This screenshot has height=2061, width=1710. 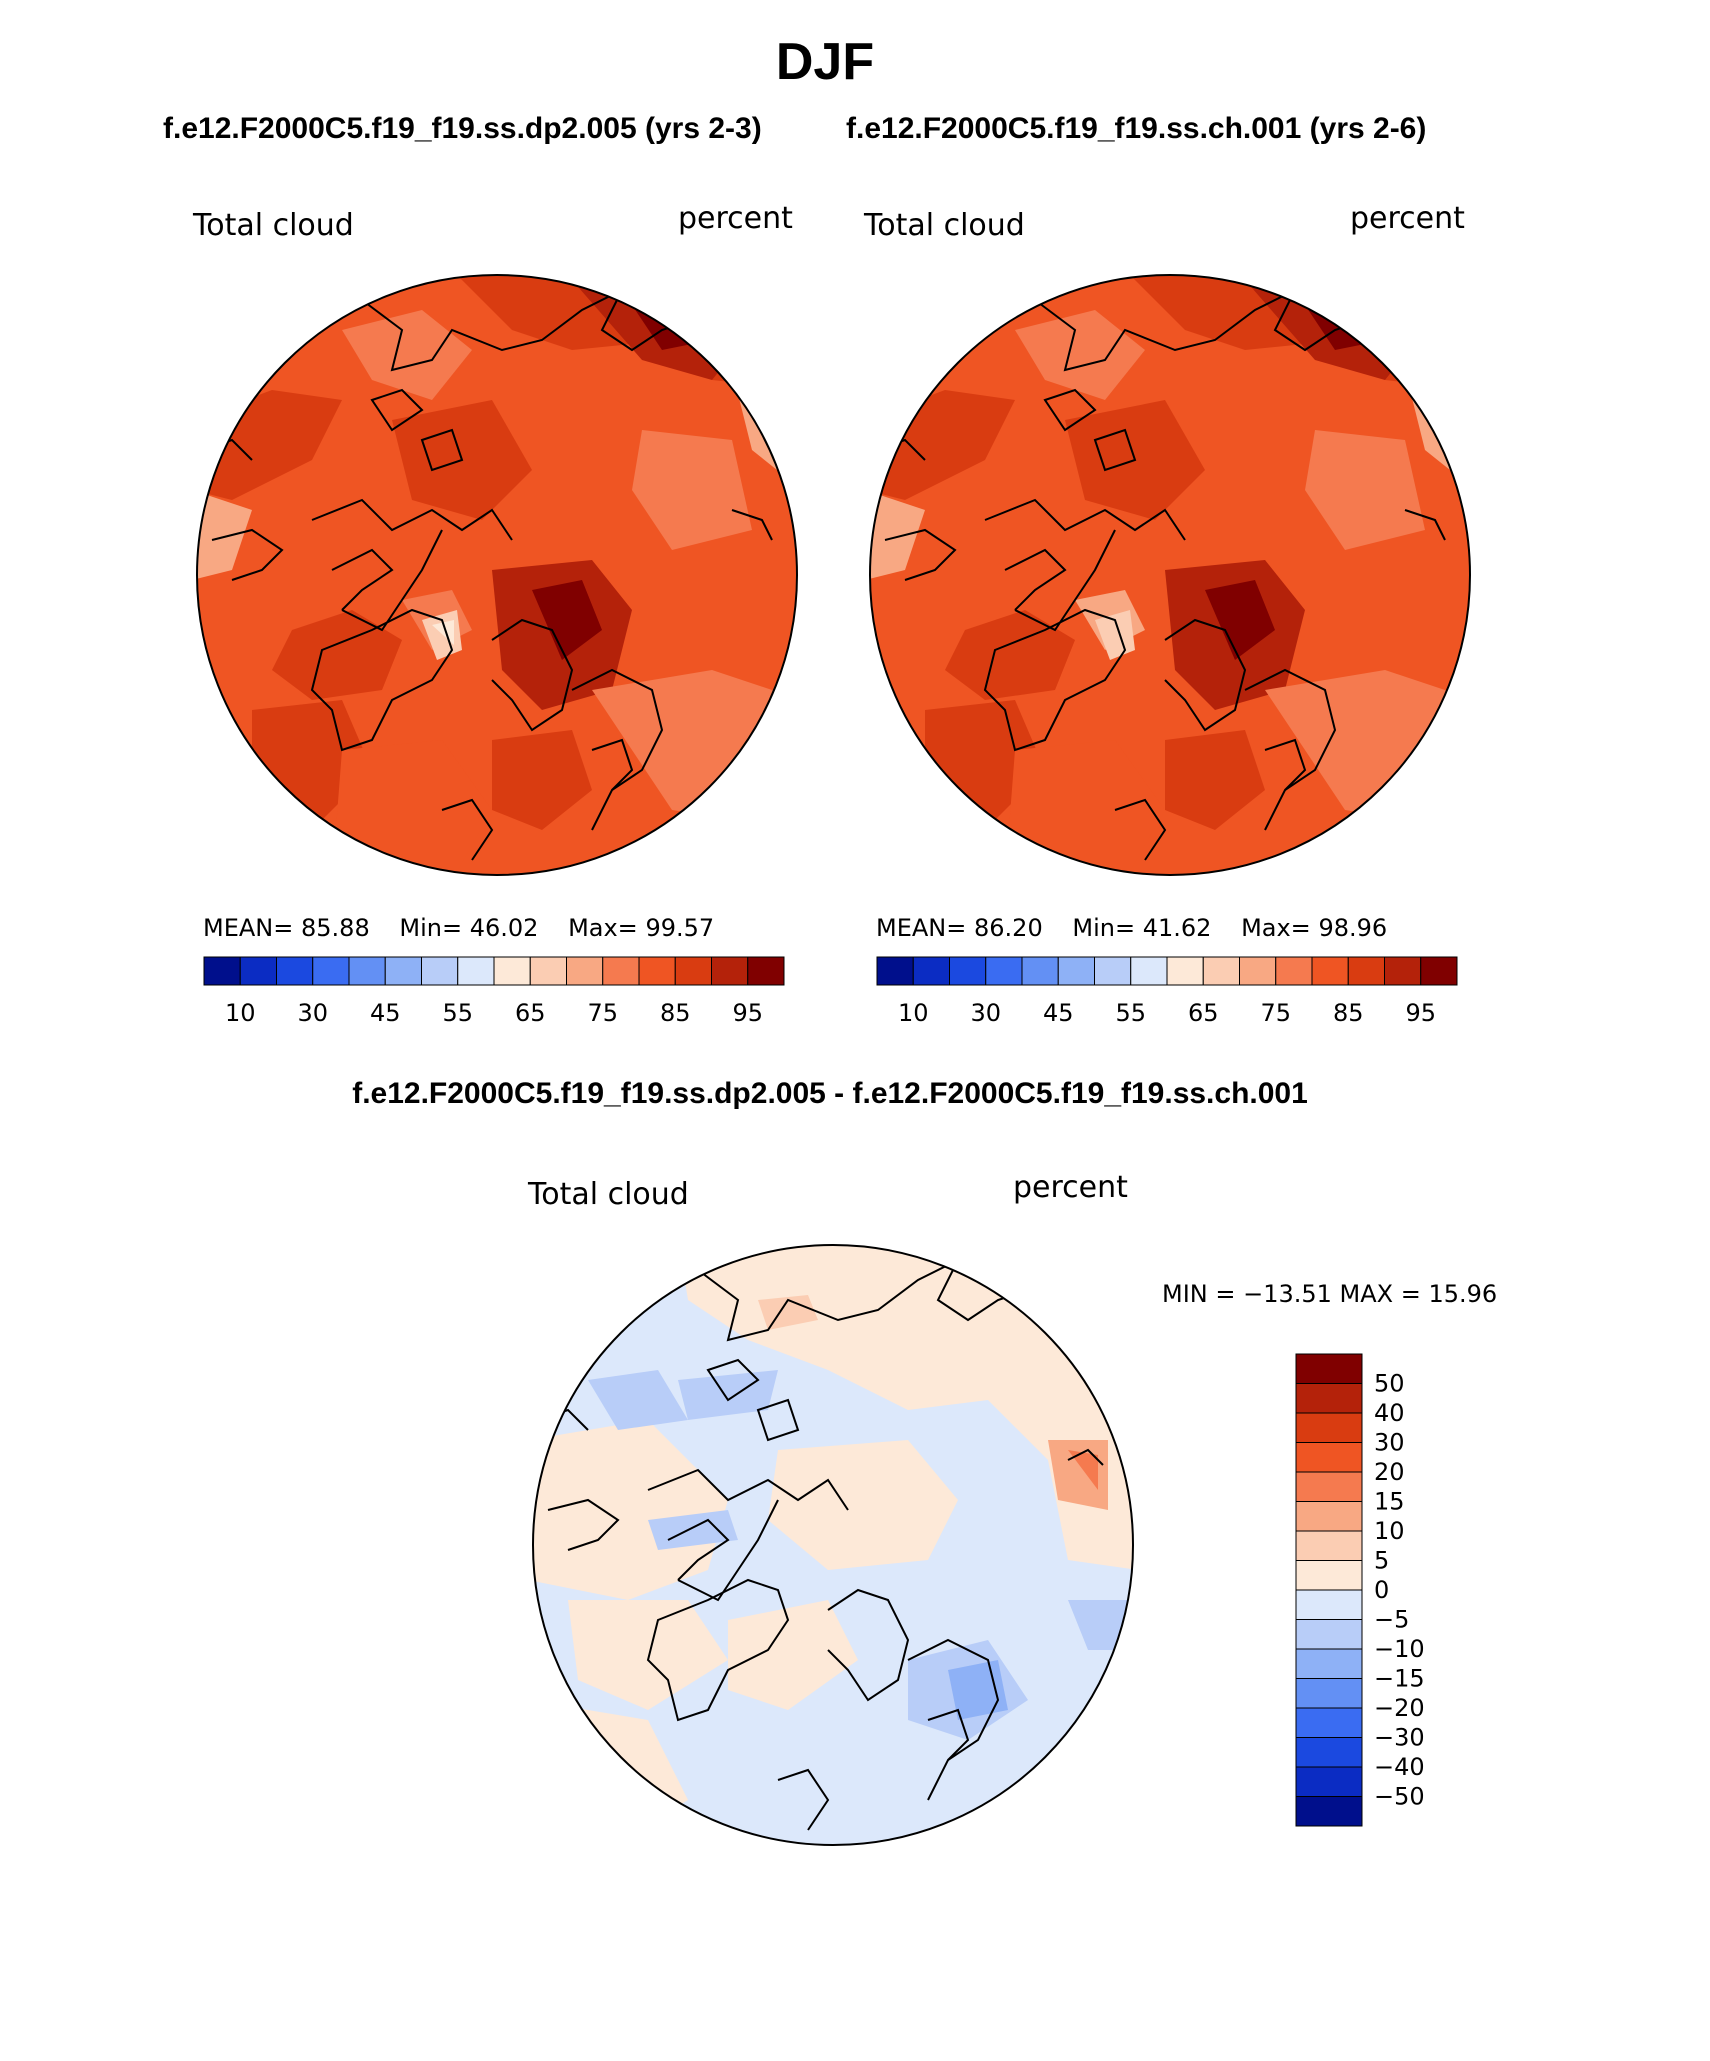 I want to click on difference-colorbar-tick-label: 40, so click(x=1389, y=1413).